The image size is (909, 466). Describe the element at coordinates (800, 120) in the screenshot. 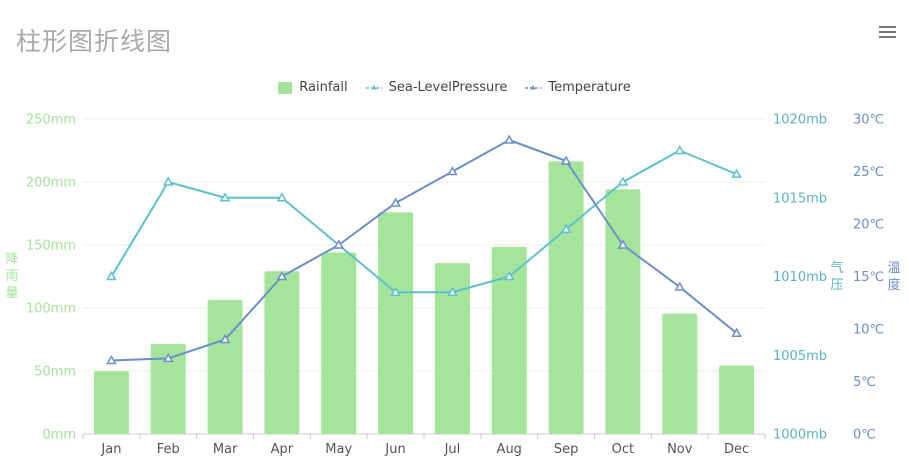

I see `pressure-tick-label: 1020mb` at that location.